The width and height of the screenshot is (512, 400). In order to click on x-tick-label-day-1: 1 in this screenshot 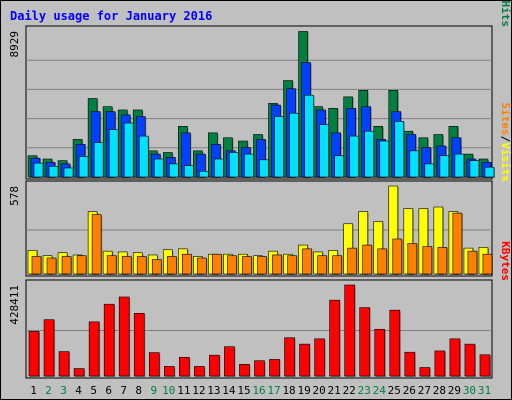, I will do `click(33, 390)`.